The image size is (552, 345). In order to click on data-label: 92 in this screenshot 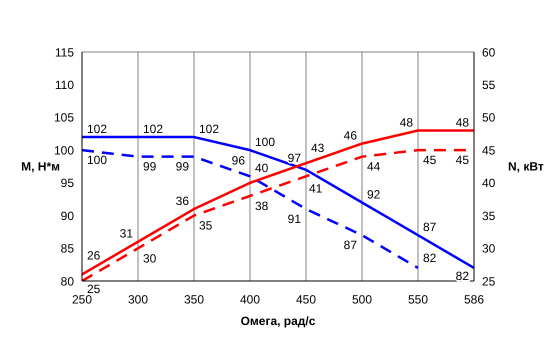, I will do `click(374, 194)`.